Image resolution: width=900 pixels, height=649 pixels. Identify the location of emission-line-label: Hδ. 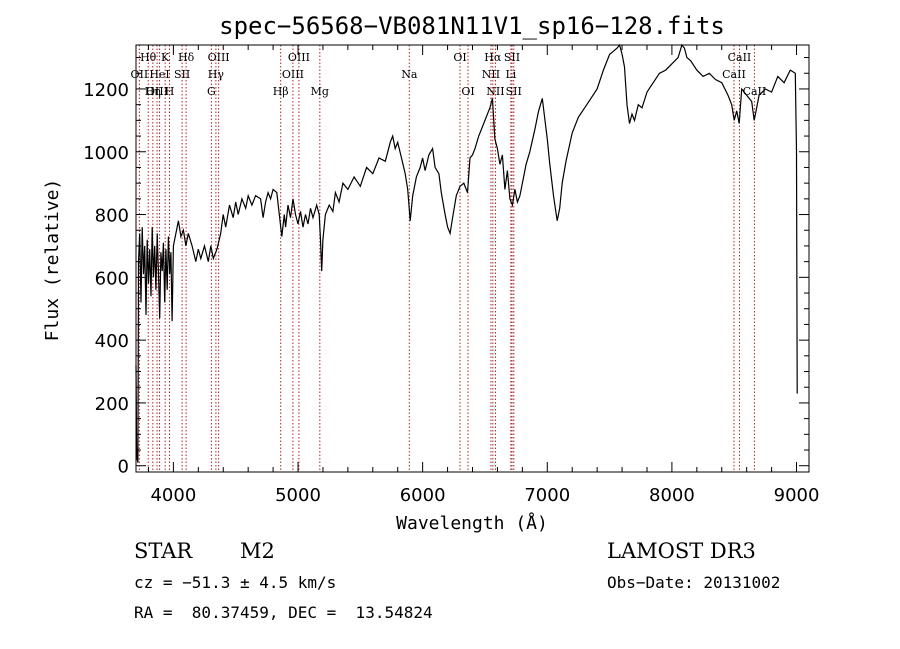
(186, 57).